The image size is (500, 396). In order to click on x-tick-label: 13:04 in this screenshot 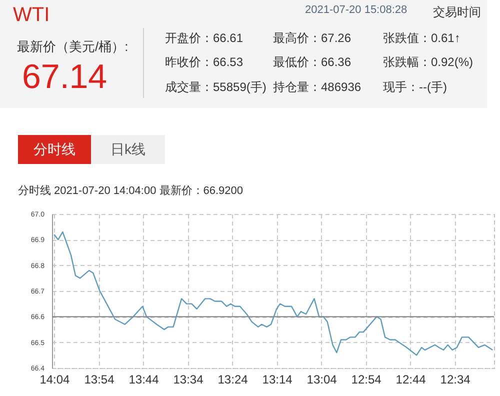, I will do `click(322, 379)`.